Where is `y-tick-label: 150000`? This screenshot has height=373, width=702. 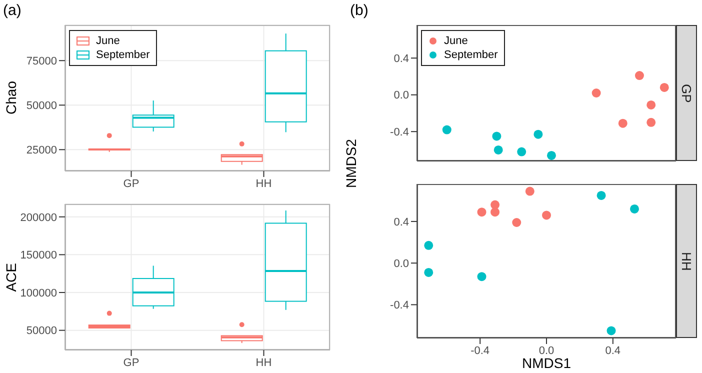 y-tick-label: 150000 is located at coordinates (38, 256).